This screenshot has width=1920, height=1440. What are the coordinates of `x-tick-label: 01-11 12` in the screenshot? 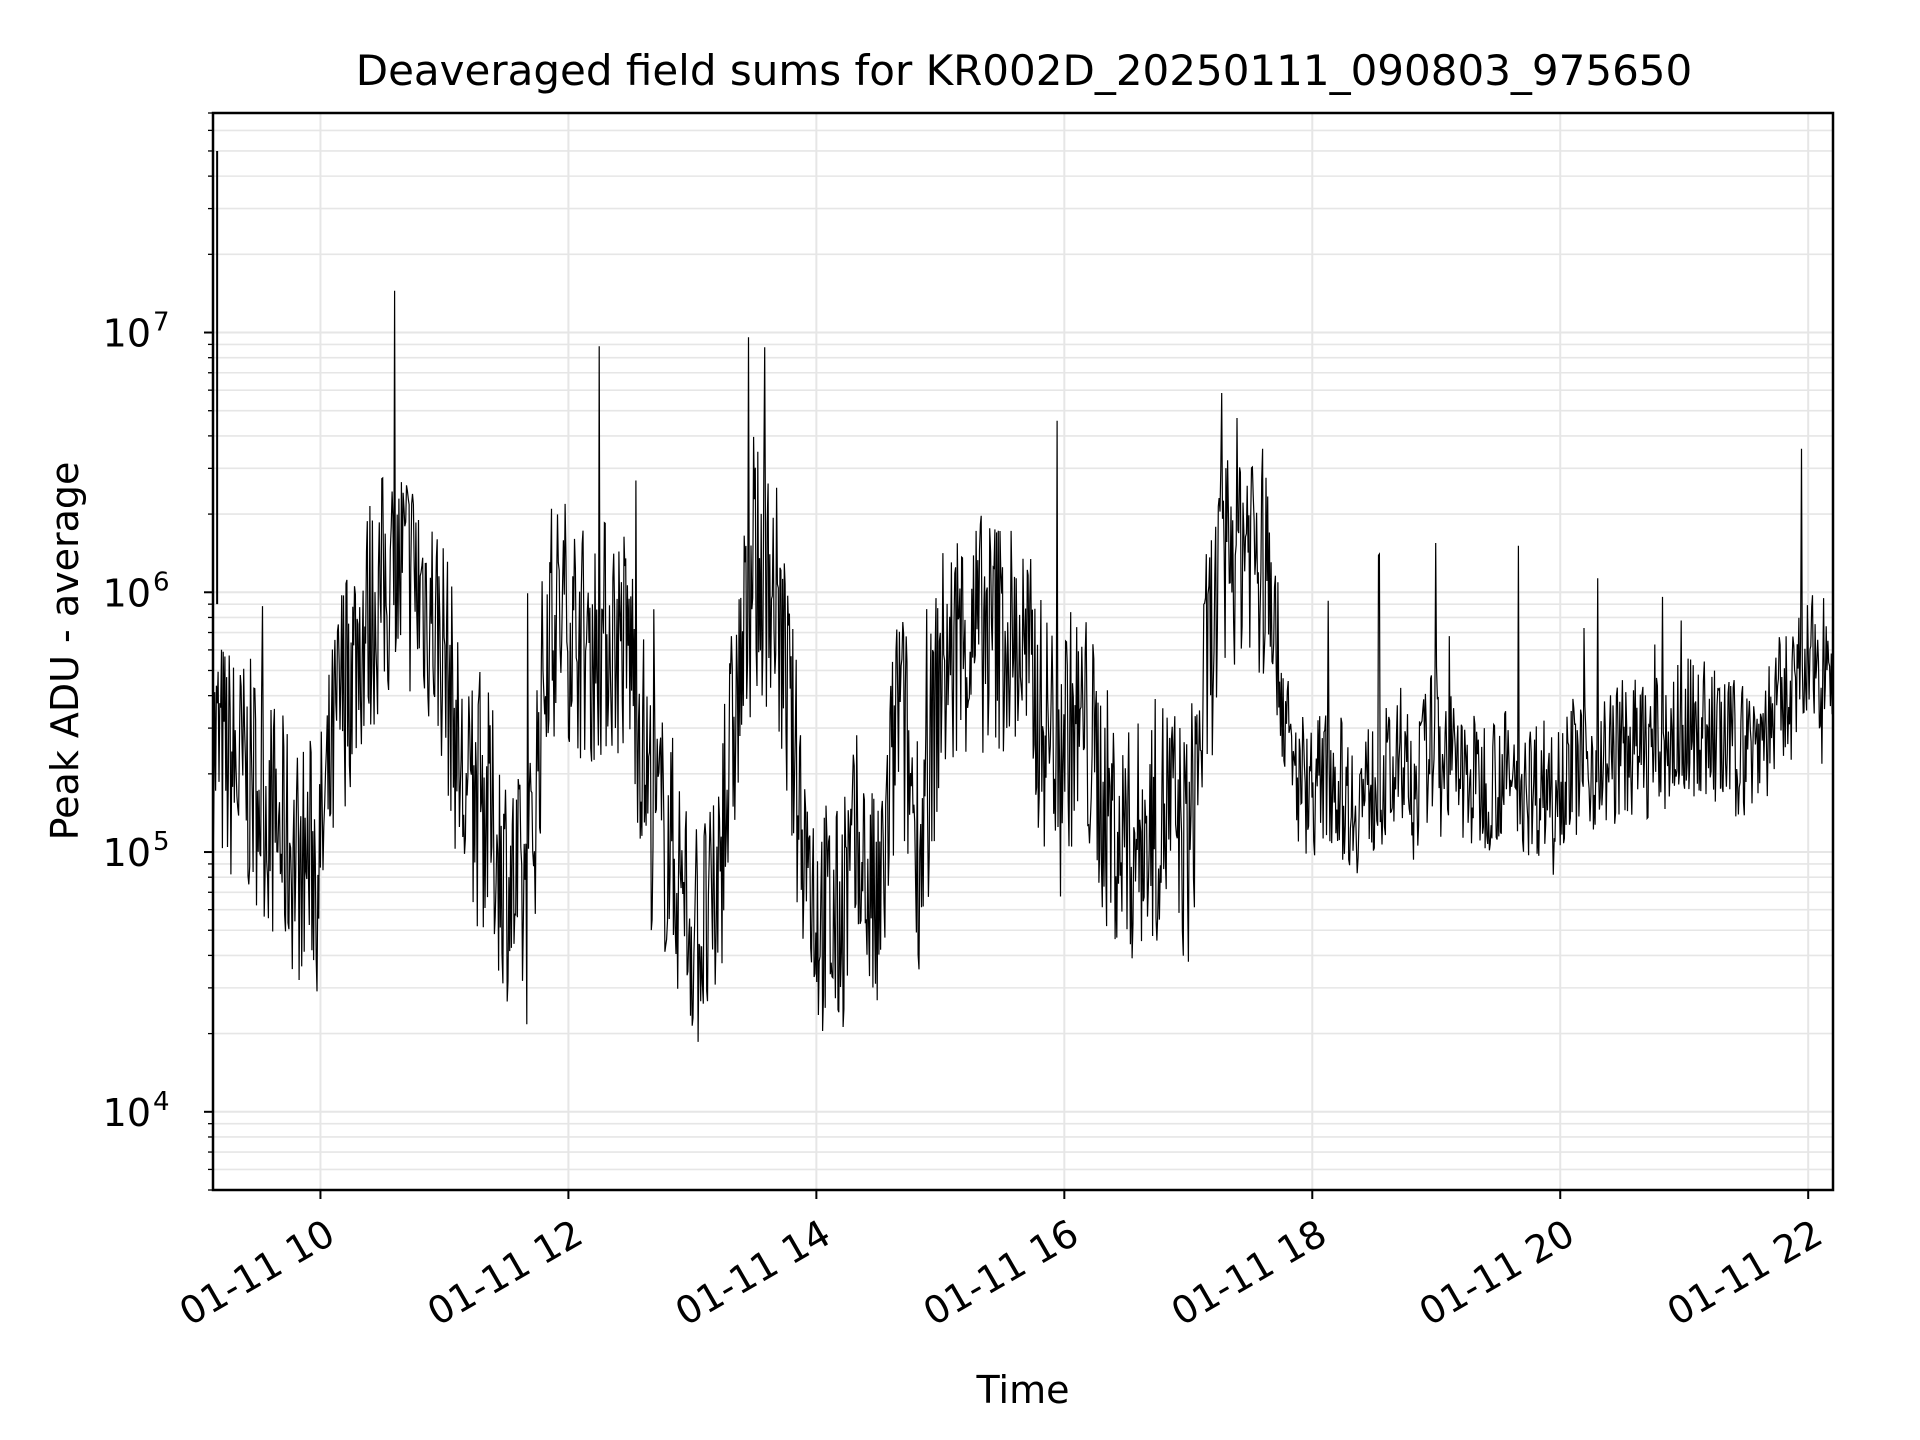 It's located at (505, 1273).